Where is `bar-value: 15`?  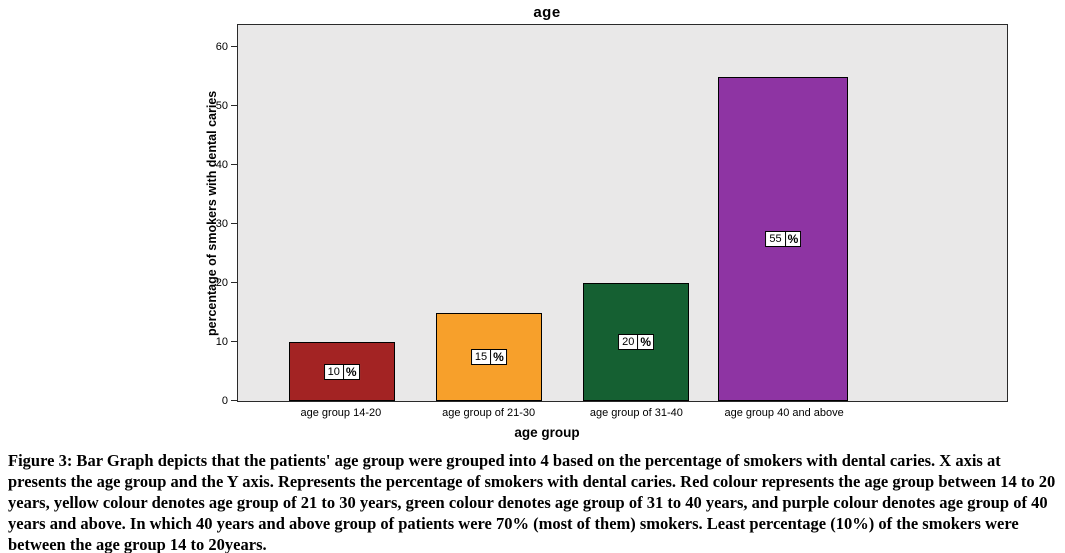 bar-value: 15 is located at coordinates (481, 356).